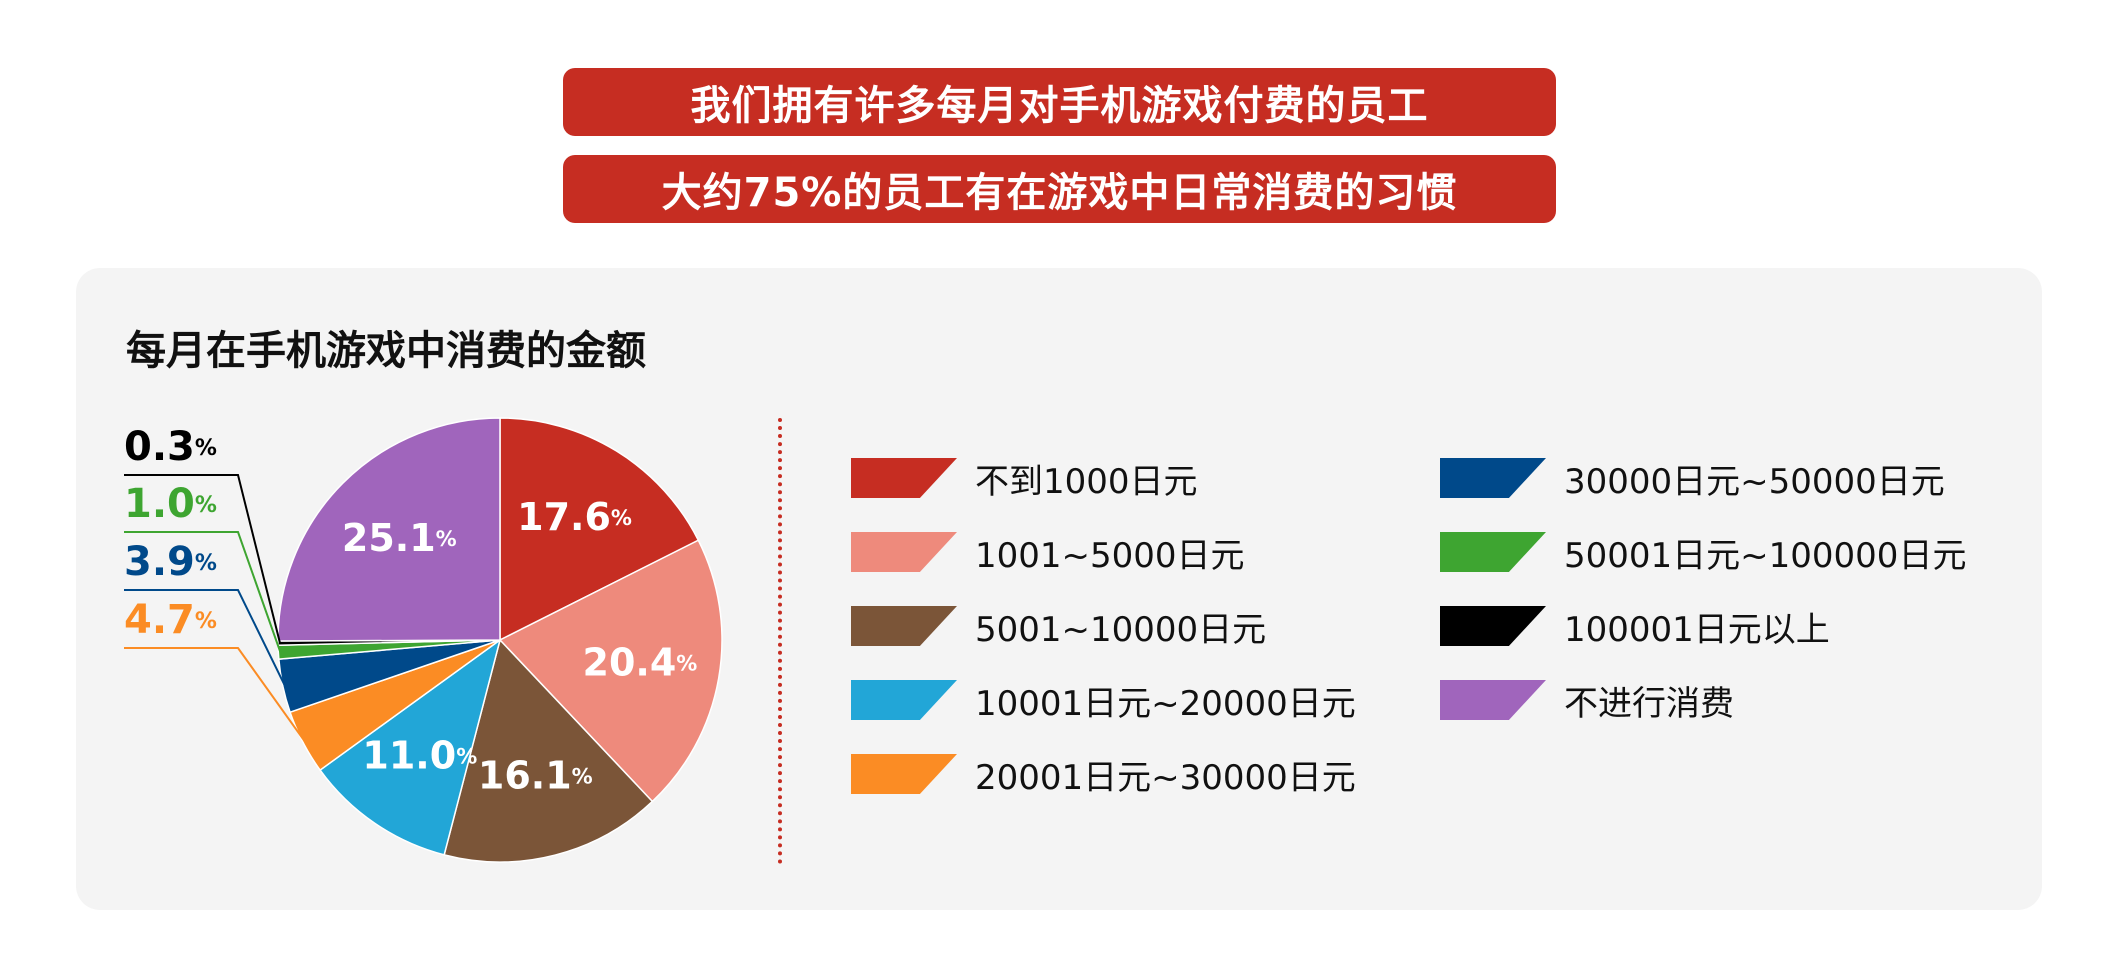 Image resolution: width=2116 pixels, height=976 pixels. I want to click on slice-value-label-7: 0.3%, so click(170, 447).